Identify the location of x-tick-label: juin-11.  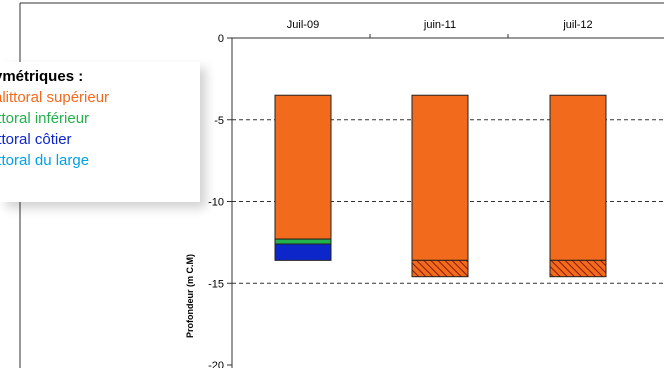
(439, 25).